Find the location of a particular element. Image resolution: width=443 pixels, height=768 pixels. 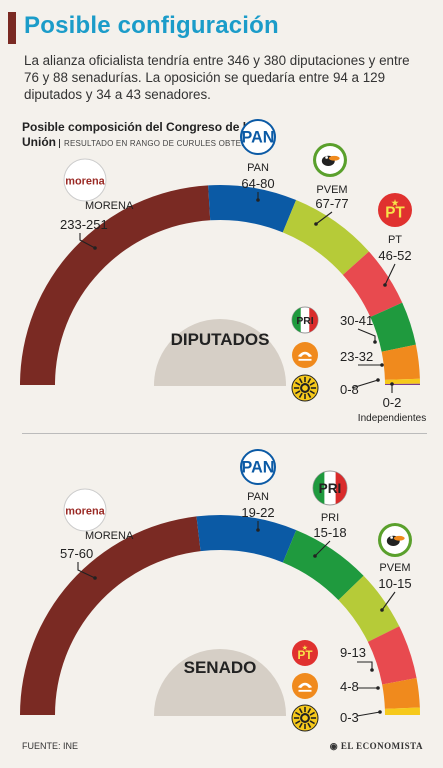

section-divider is located at coordinates (224, 433).